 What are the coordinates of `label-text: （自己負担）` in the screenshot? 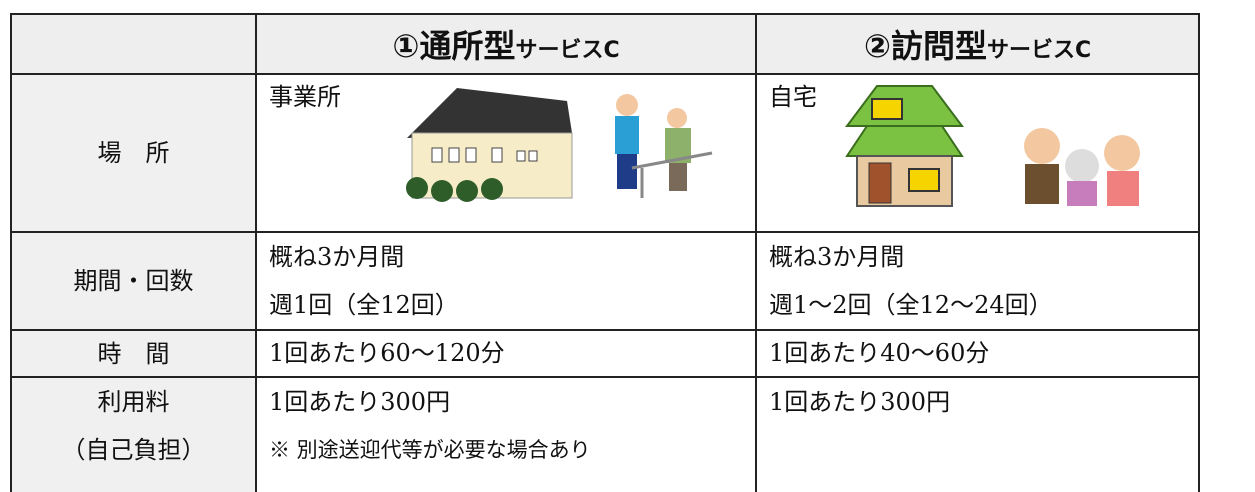 It's located at (133, 450).